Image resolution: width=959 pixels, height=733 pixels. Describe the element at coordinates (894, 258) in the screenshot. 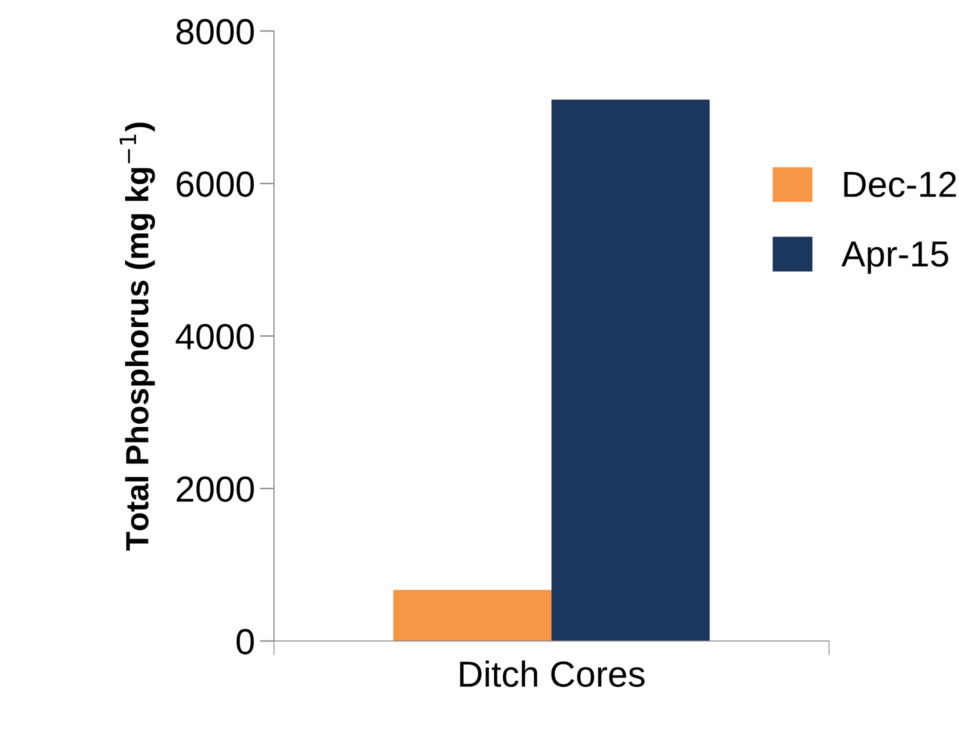

I see `legend-label: Apr-15` at that location.